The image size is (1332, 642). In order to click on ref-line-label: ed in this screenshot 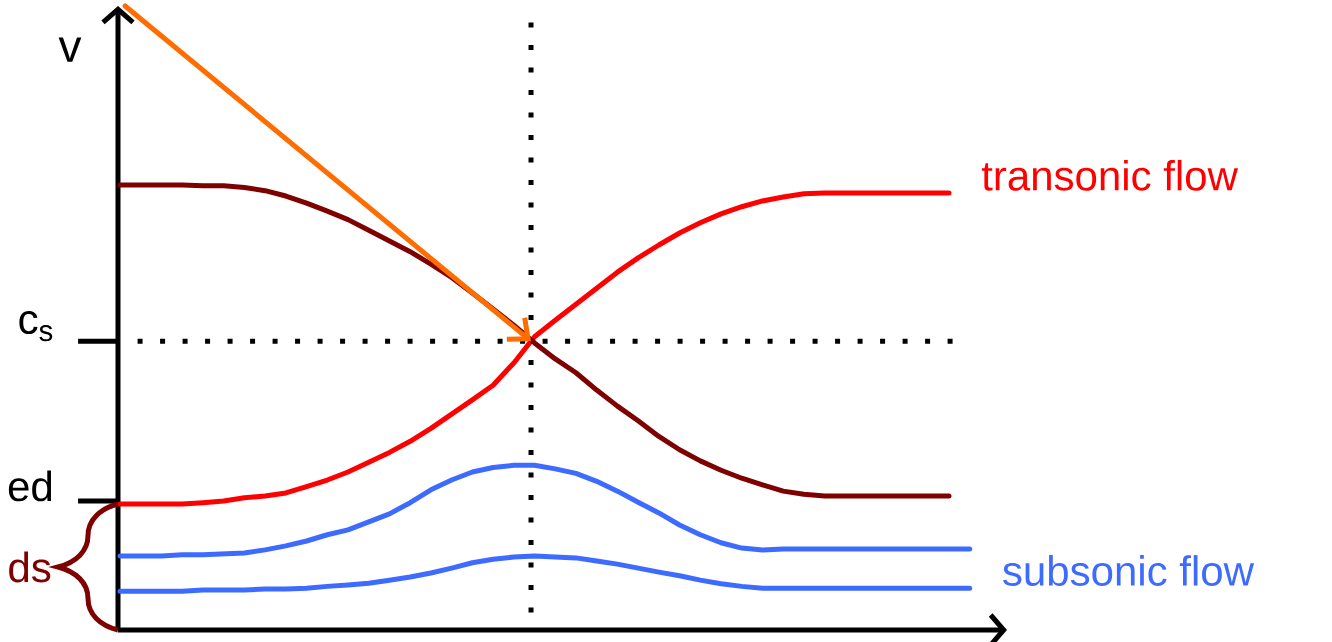, I will do `click(30, 486)`.